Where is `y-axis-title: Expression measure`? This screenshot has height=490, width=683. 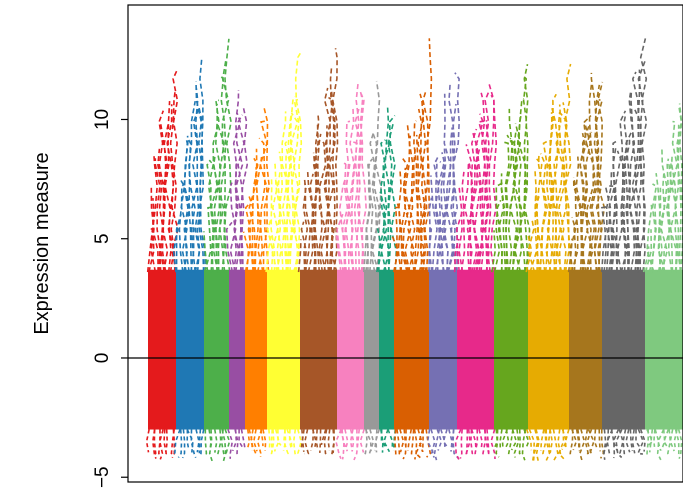 y-axis-title: Expression measure is located at coordinates (42, 243).